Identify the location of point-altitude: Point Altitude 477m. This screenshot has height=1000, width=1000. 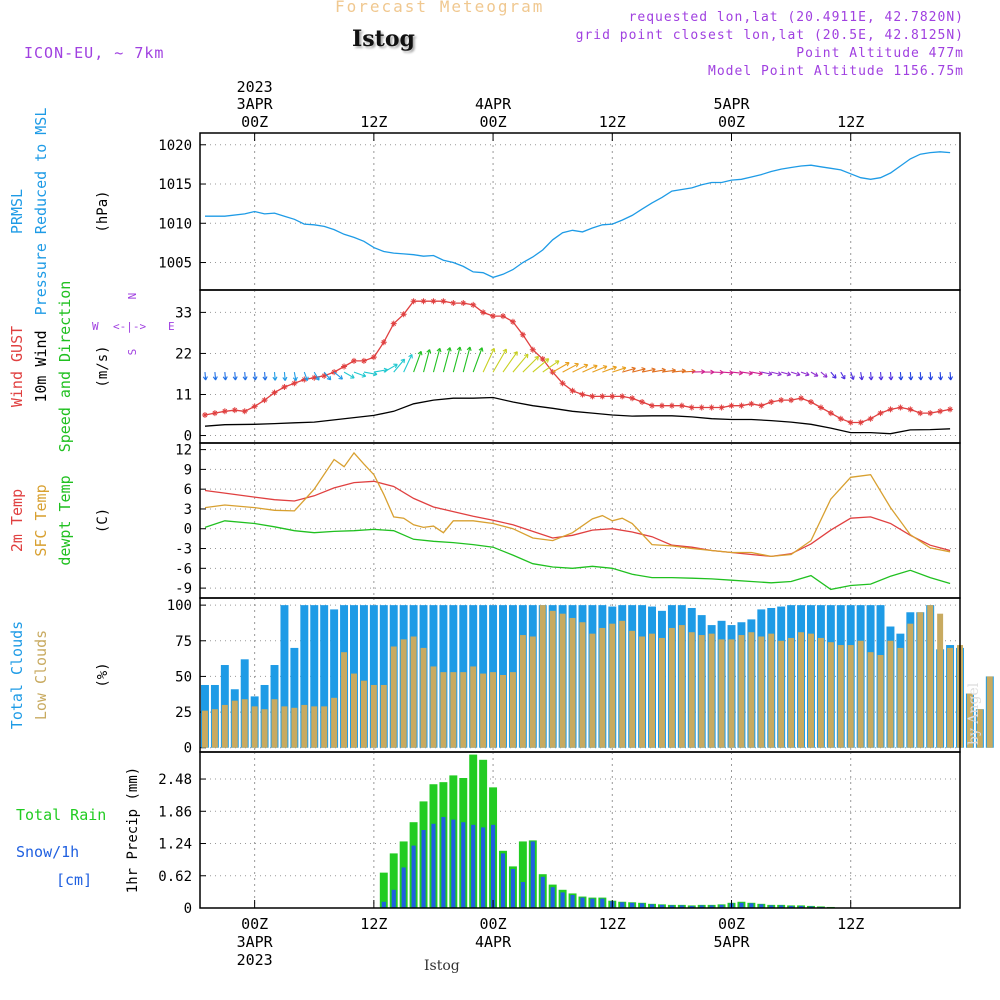
(880, 53).